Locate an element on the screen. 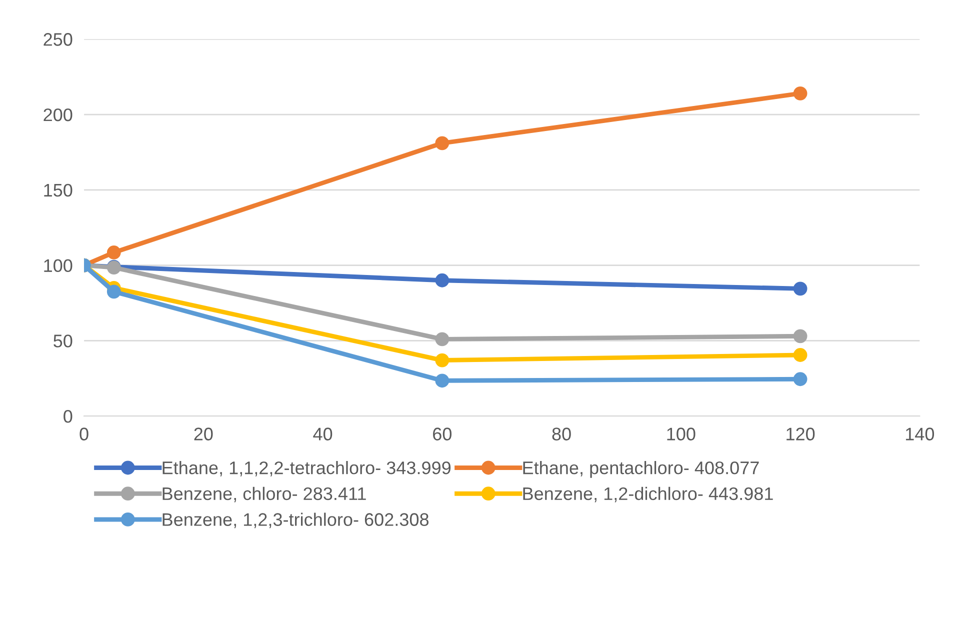 This screenshot has height=621, width=955. y-tick-label: 50 is located at coordinates (63, 341).